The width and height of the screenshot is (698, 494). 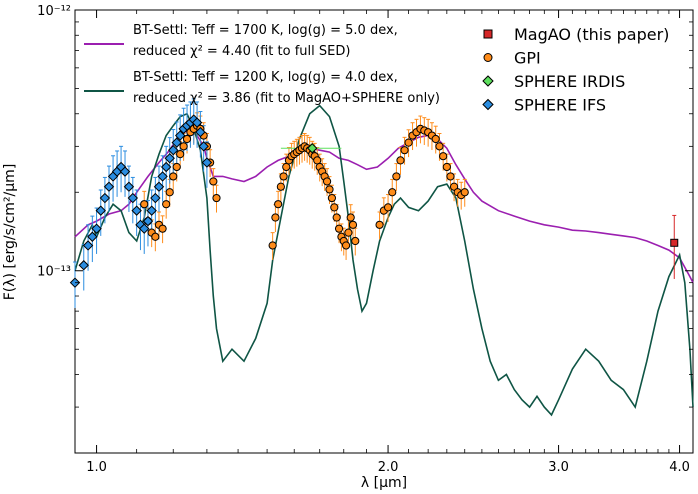 What do you see at coordinates (96, 467) in the screenshot?
I see `x-tick-label: 1.0` at bounding box center [96, 467].